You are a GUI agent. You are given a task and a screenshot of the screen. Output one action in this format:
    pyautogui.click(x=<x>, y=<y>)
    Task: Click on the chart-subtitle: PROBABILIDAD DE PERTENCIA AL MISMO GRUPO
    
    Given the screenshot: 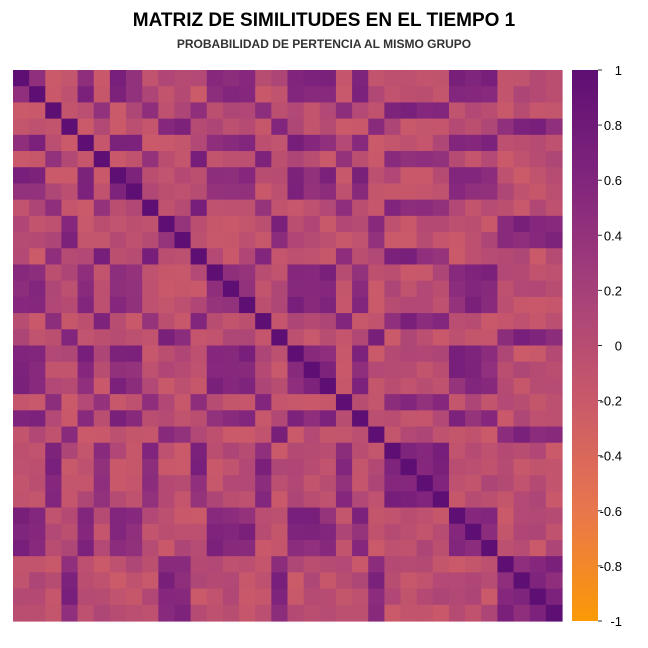 What is the action you would take?
    pyautogui.click(x=324, y=44)
    